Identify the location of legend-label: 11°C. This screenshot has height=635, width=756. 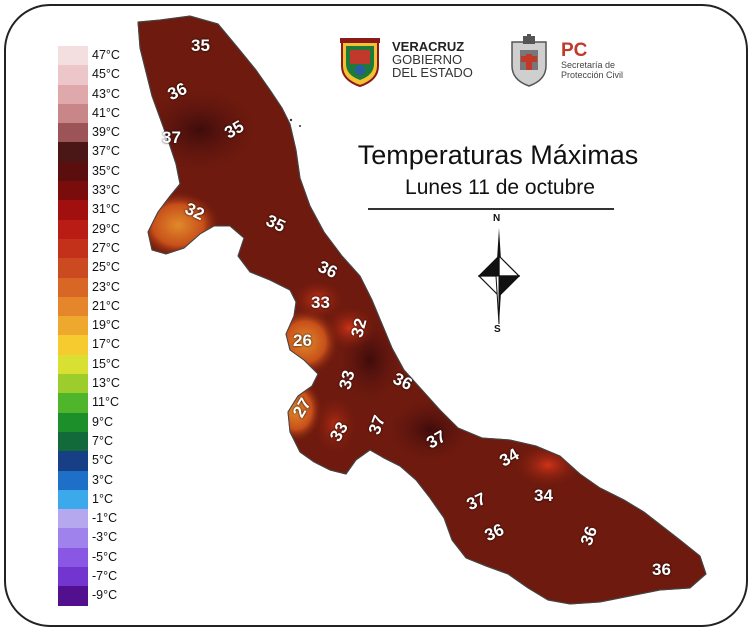
(106, 402).